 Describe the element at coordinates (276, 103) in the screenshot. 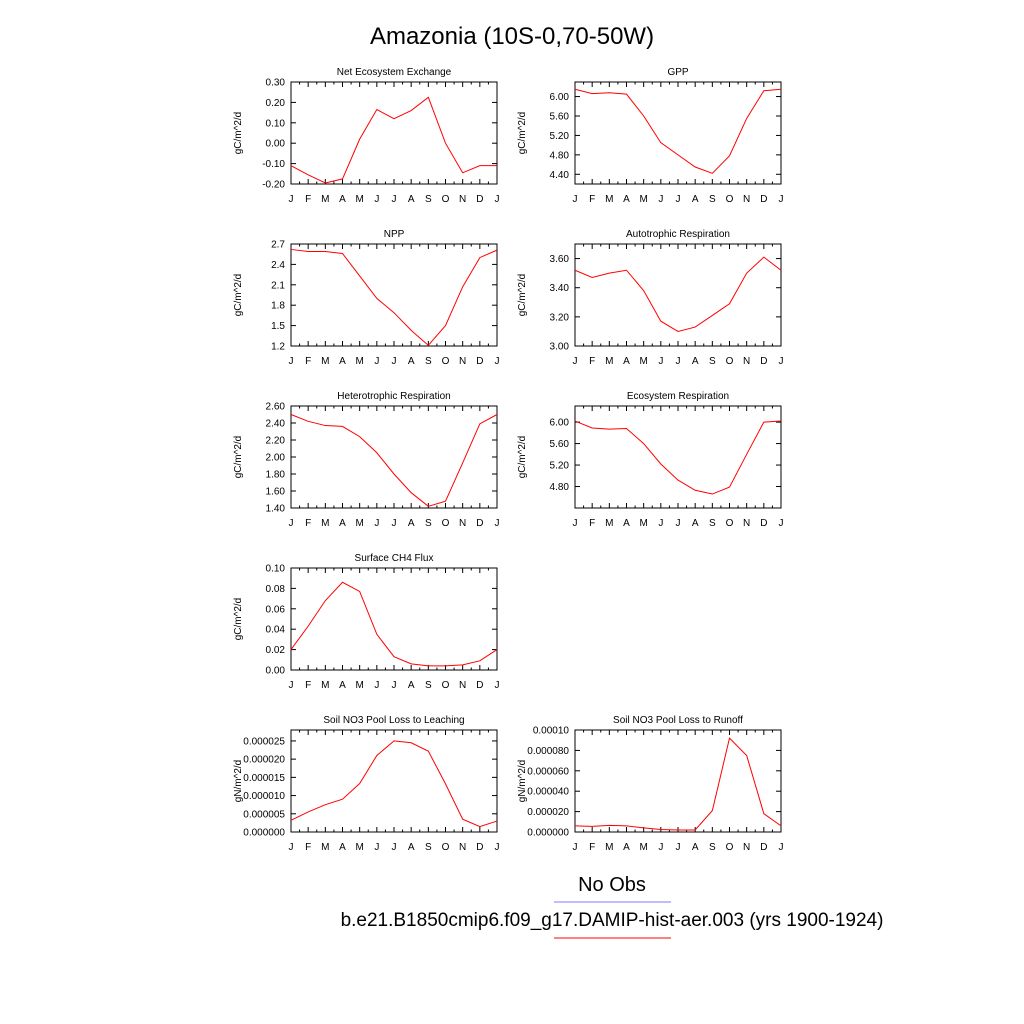

I see `y-tick-label: 0.20` at that location.